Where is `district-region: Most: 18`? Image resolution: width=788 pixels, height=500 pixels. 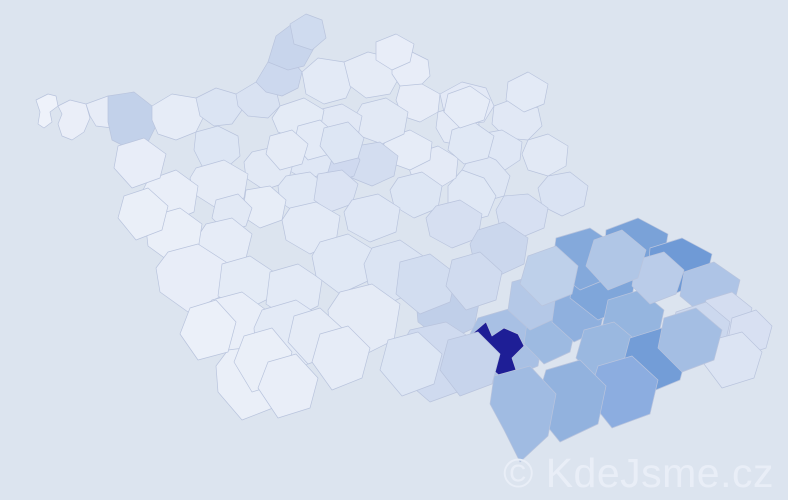 district-region: Most: 18 is located at coordinates (219, 107).